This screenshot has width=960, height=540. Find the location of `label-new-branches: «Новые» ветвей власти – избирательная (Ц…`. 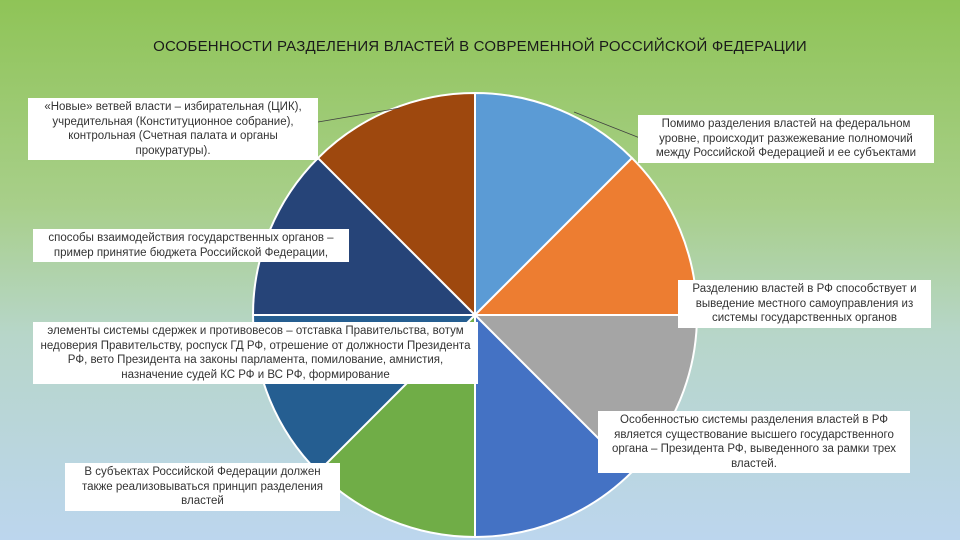

label-new-branches: «Новые» ветвей власти – избирательная (Ц… is located at coordinates (173, 129).